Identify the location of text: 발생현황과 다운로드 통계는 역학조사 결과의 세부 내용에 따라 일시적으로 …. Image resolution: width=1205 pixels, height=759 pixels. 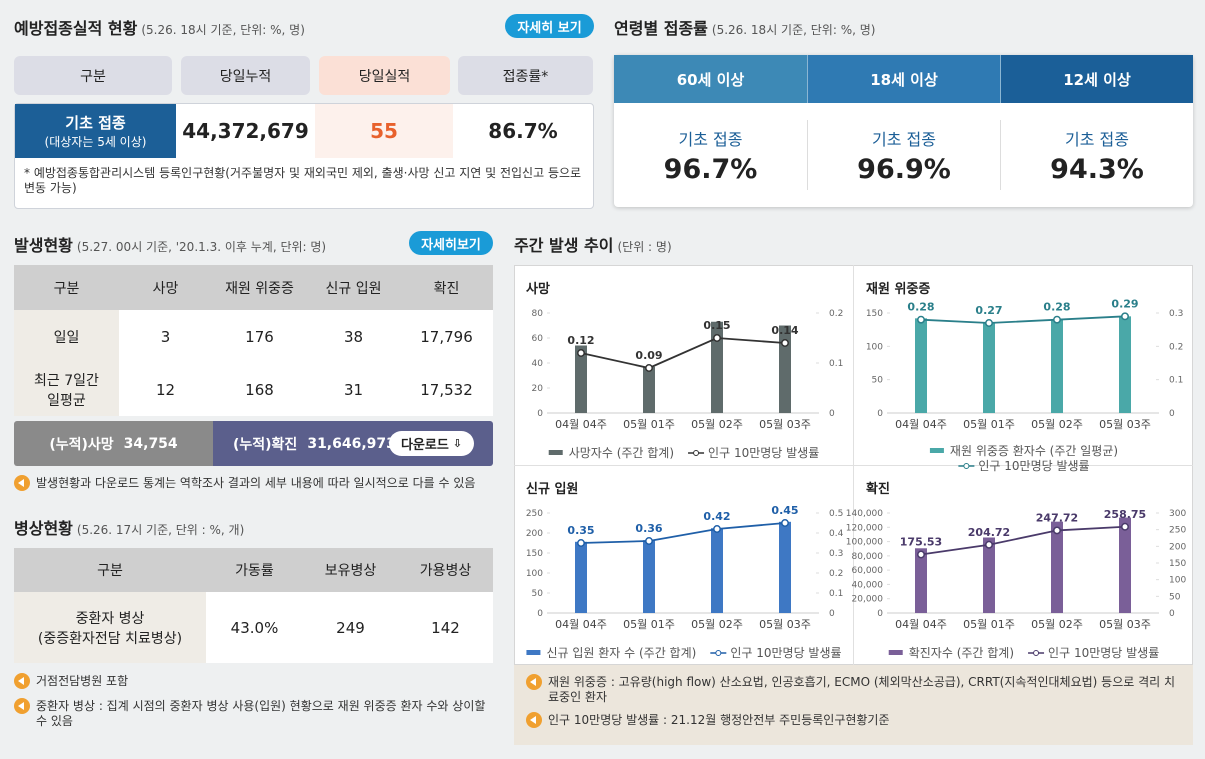
(256, 483).